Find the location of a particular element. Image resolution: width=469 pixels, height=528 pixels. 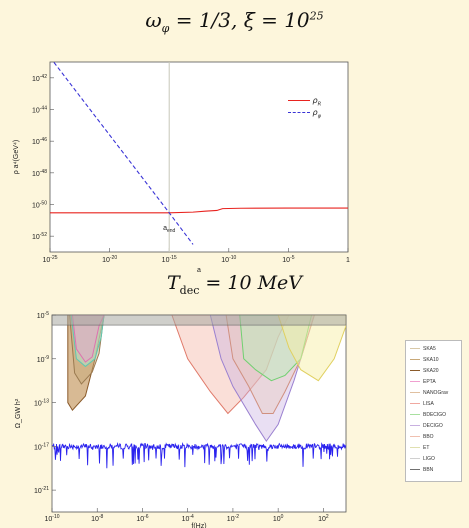

legend-label: SKA20 is located at coordinates (431, 371).